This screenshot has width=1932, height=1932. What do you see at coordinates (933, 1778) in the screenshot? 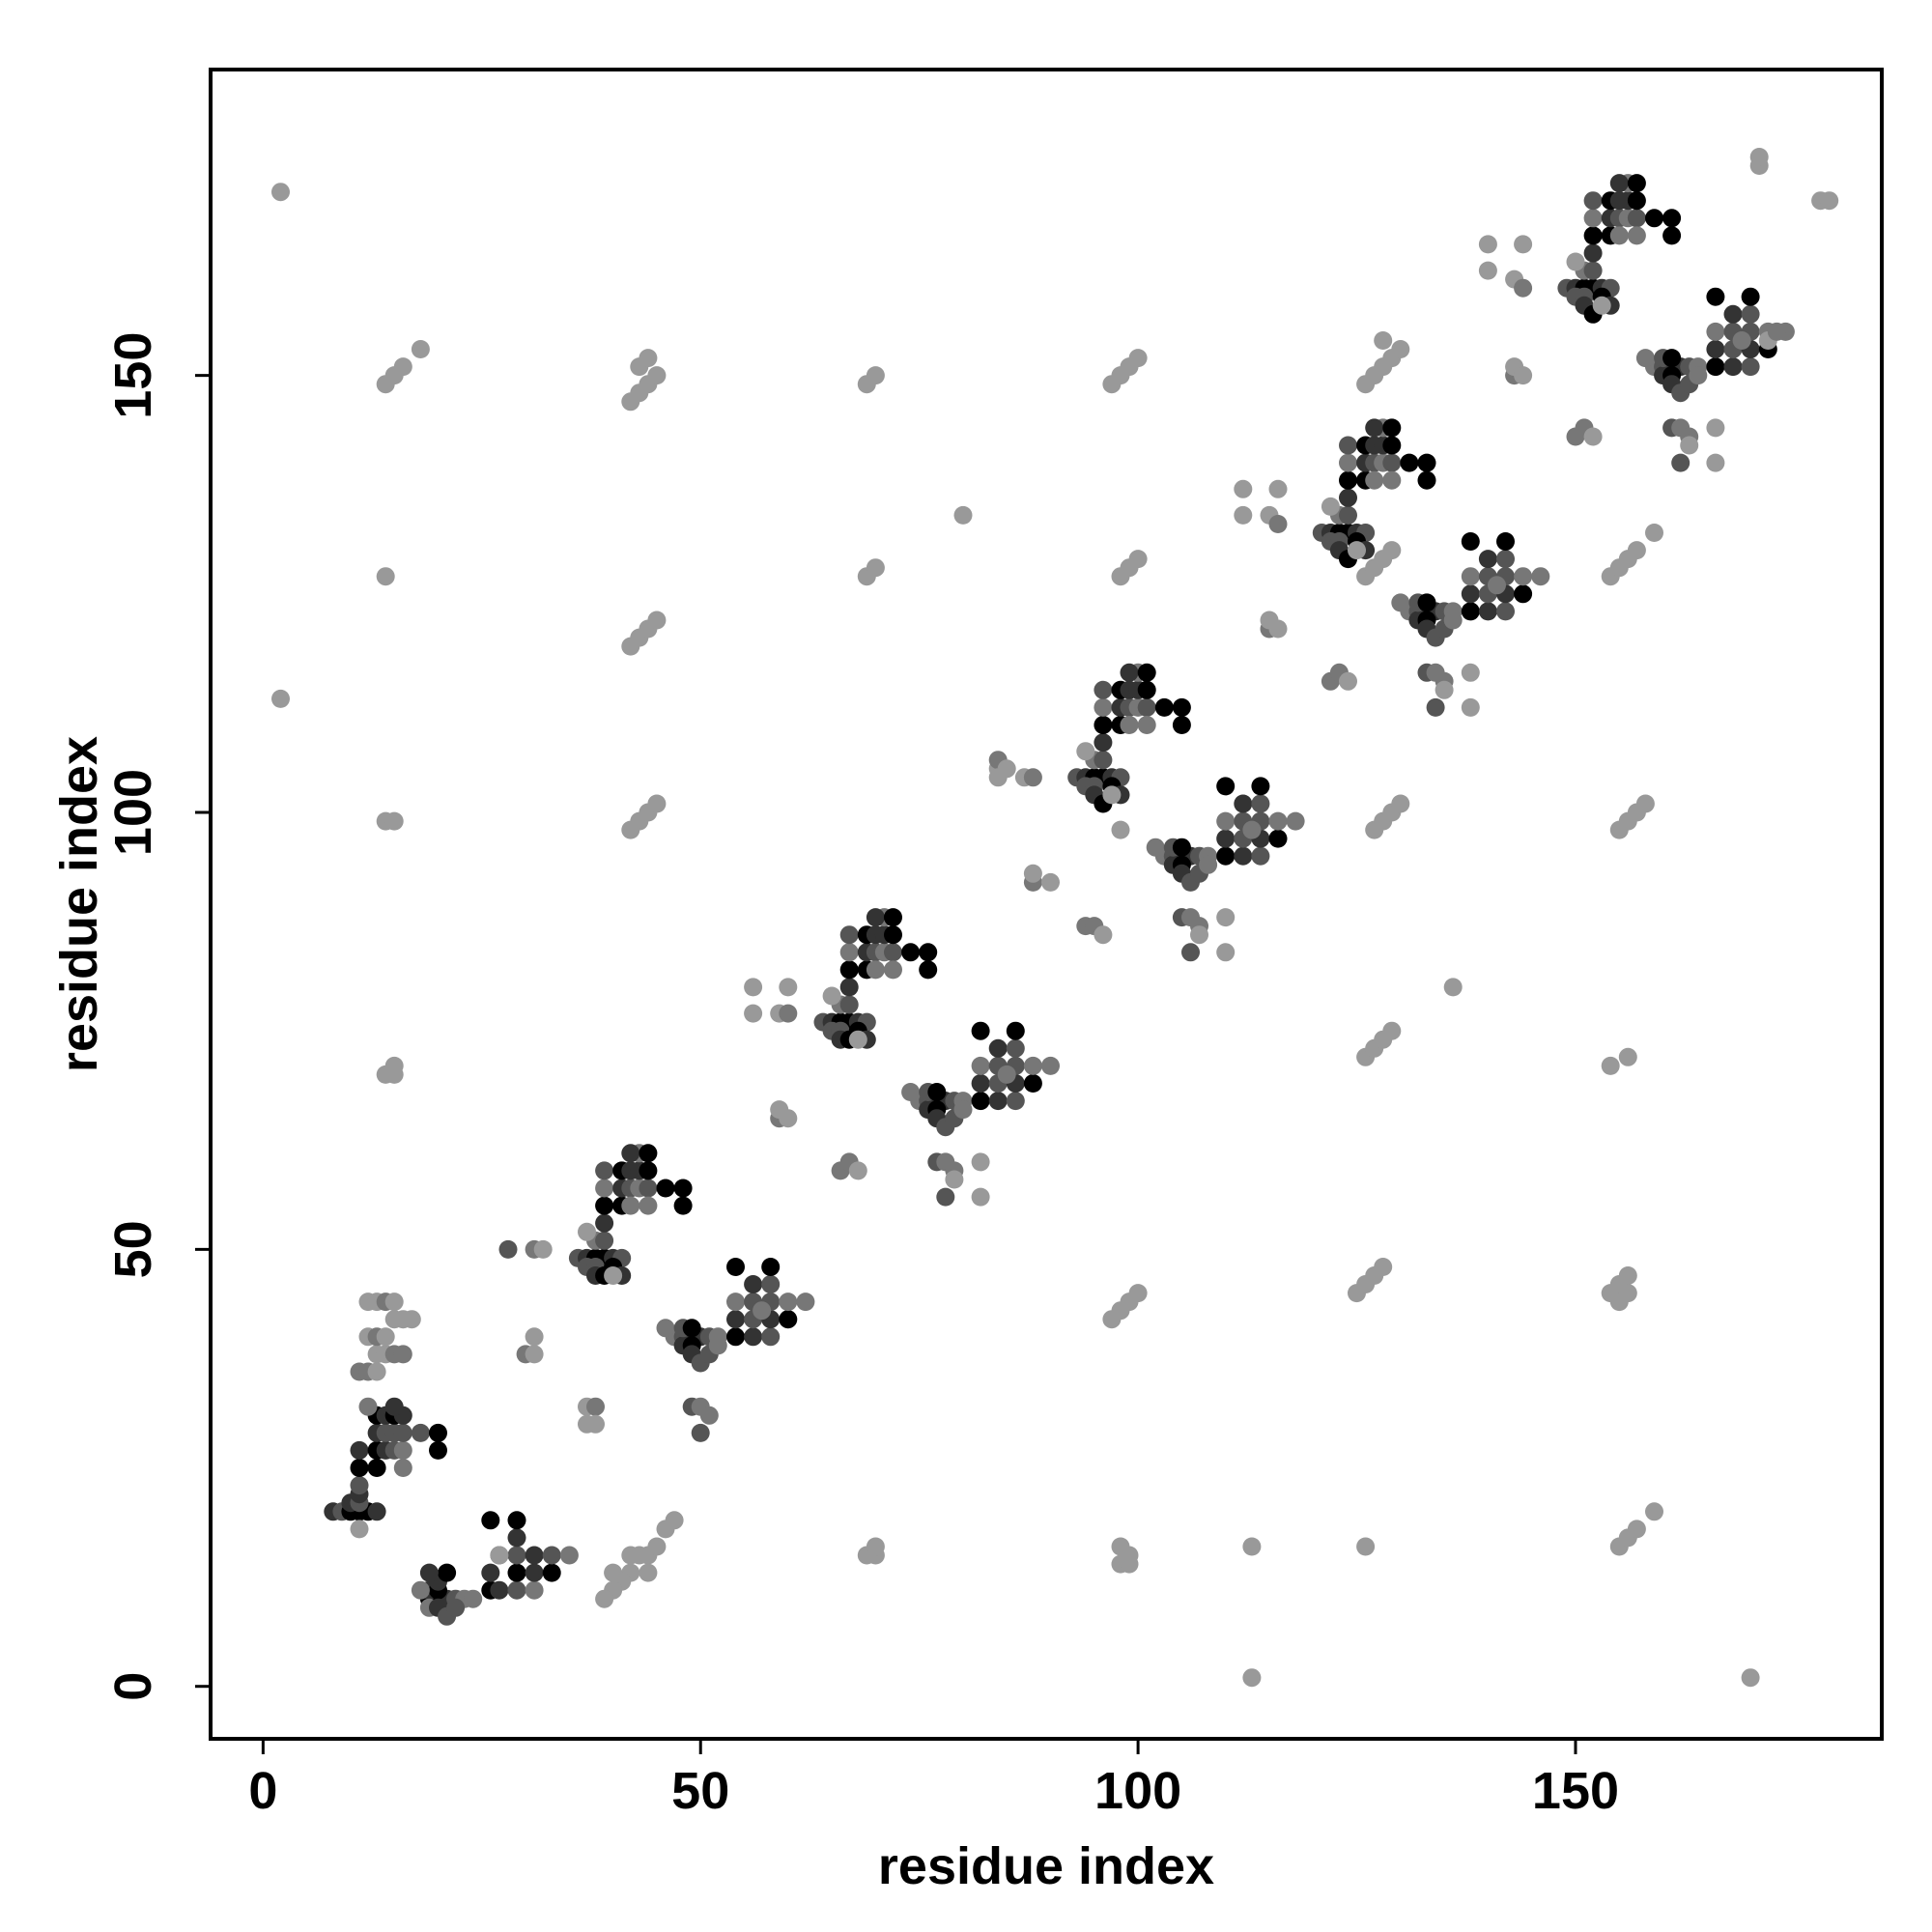
I see `x-axis: 0 50 100 150` at bounding box center [933, 1778].